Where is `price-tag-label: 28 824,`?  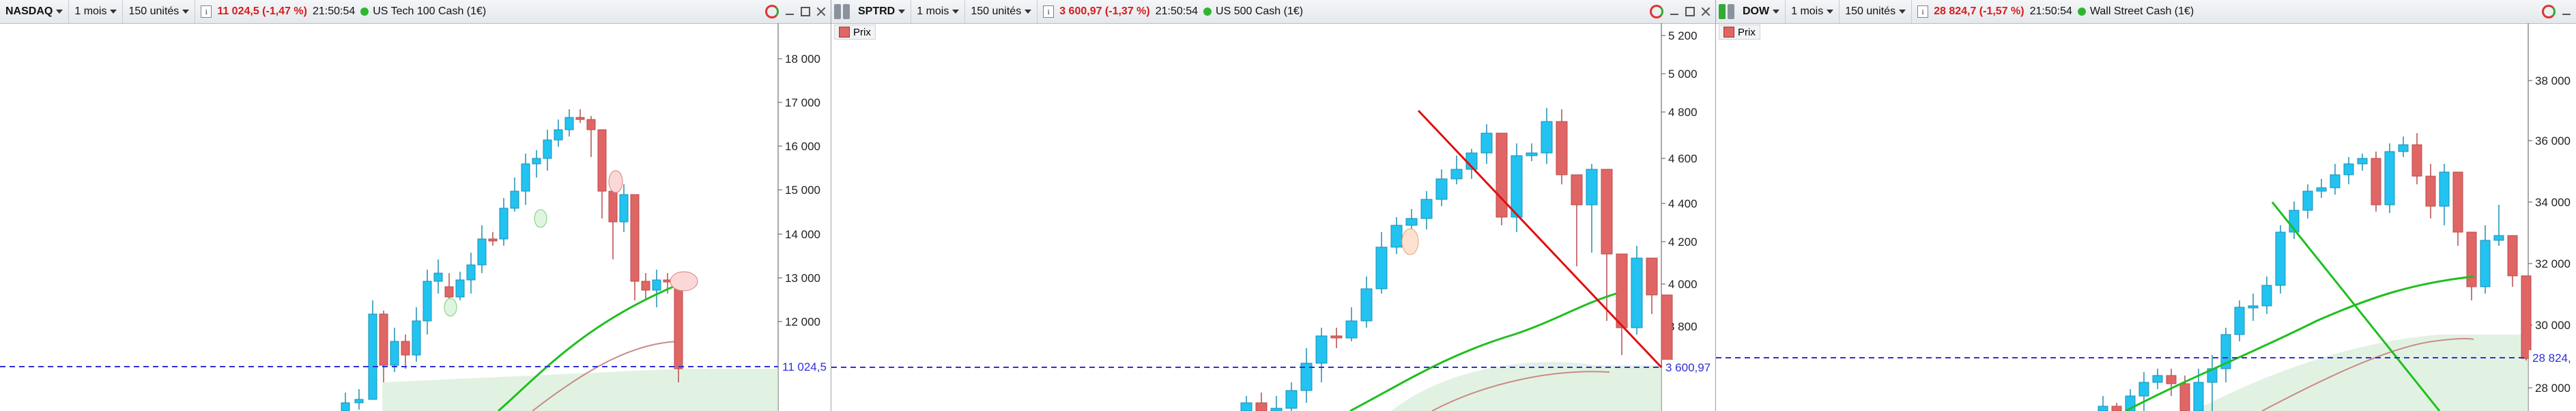
price-tag-label: 28 824, is located at coordinates (2551, 358).